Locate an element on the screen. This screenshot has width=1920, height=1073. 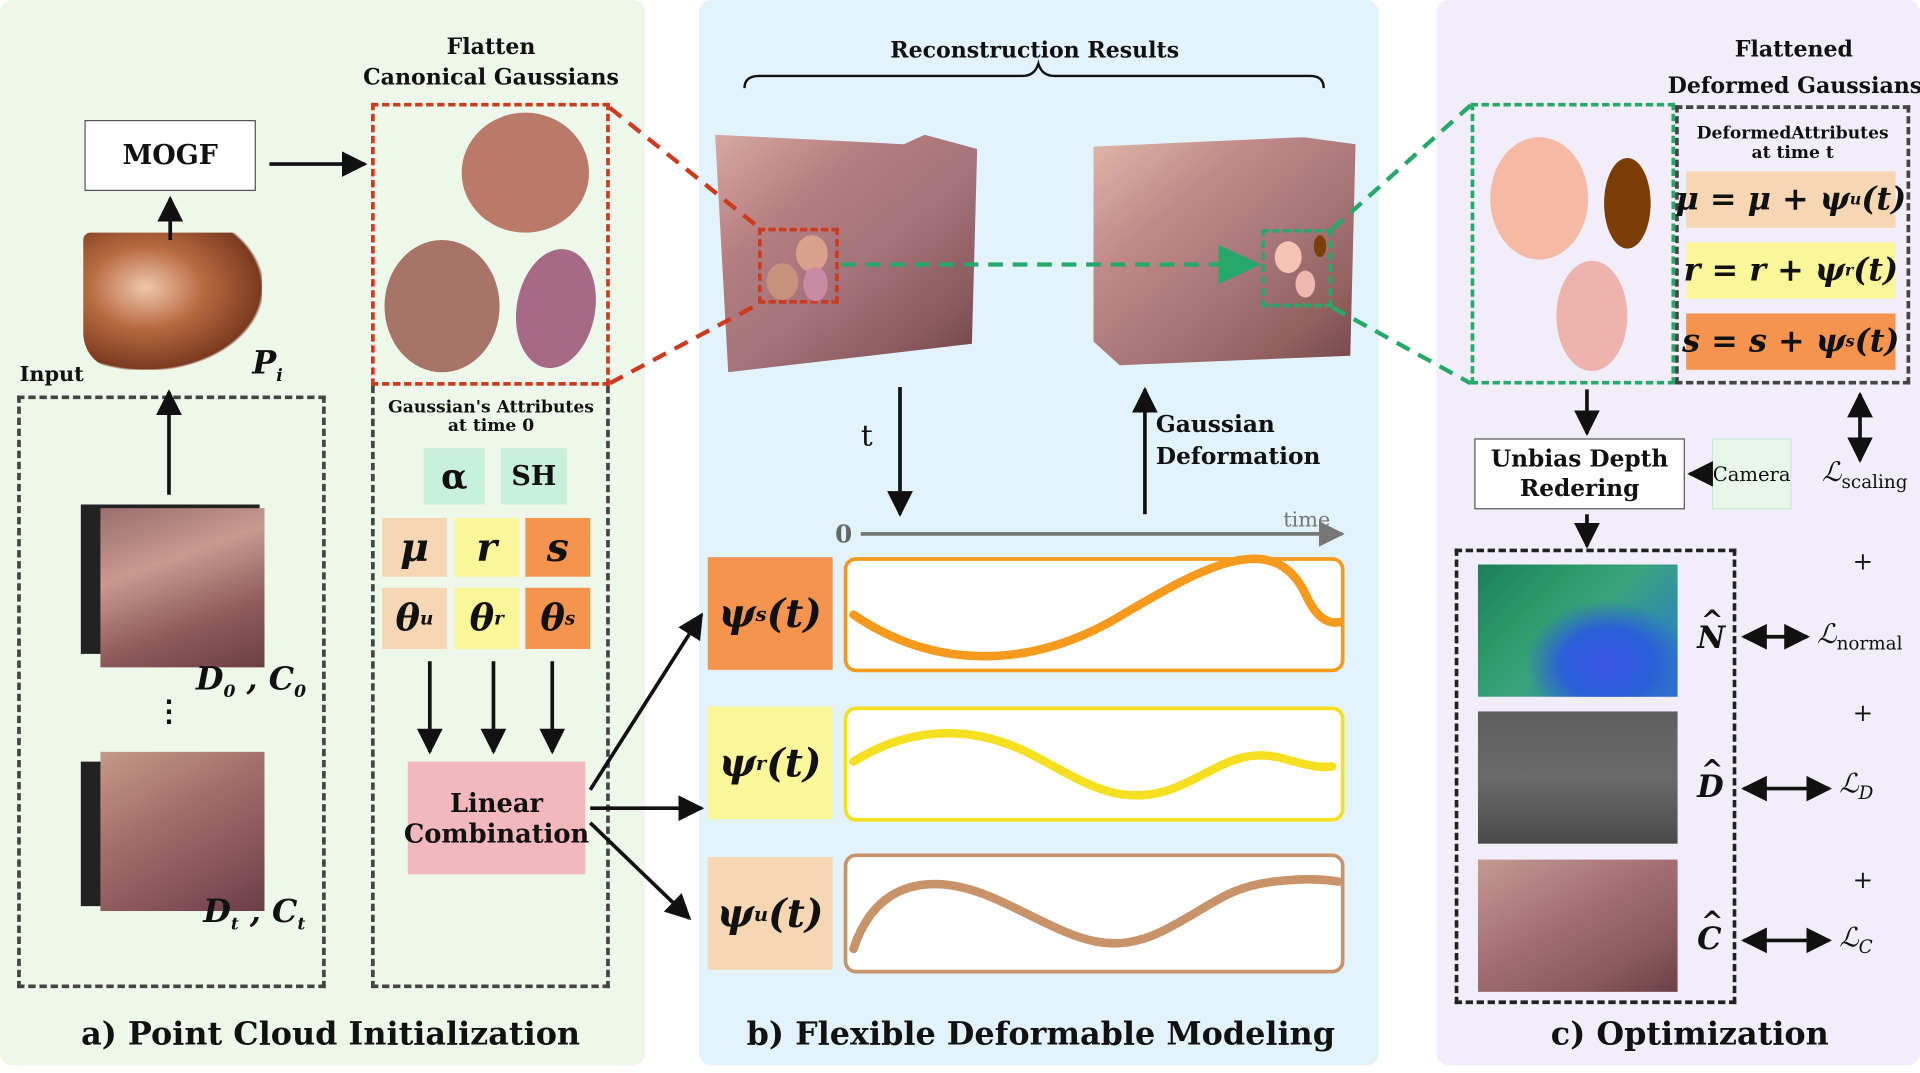
c-hat-label: C is located at coordinates (1709, 938).